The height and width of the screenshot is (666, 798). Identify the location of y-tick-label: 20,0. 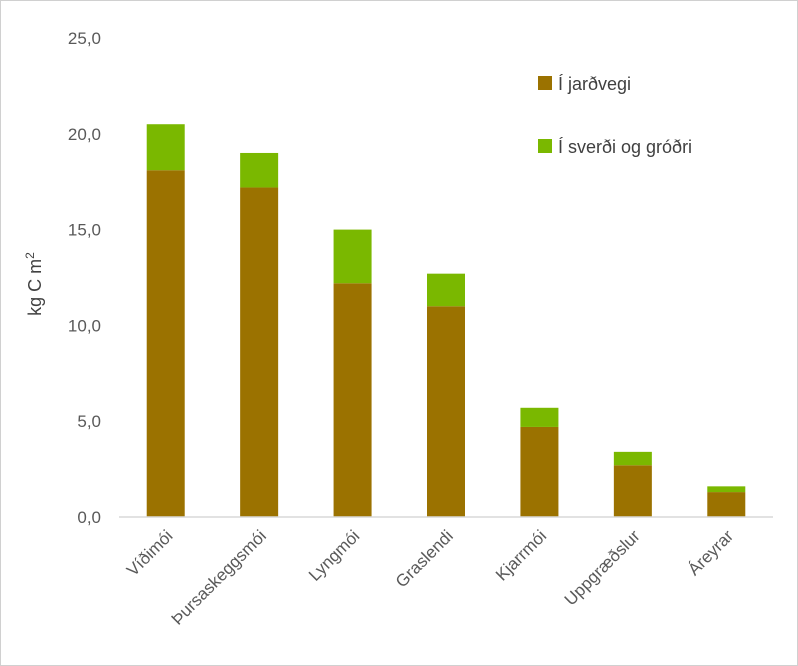
(84, 134).